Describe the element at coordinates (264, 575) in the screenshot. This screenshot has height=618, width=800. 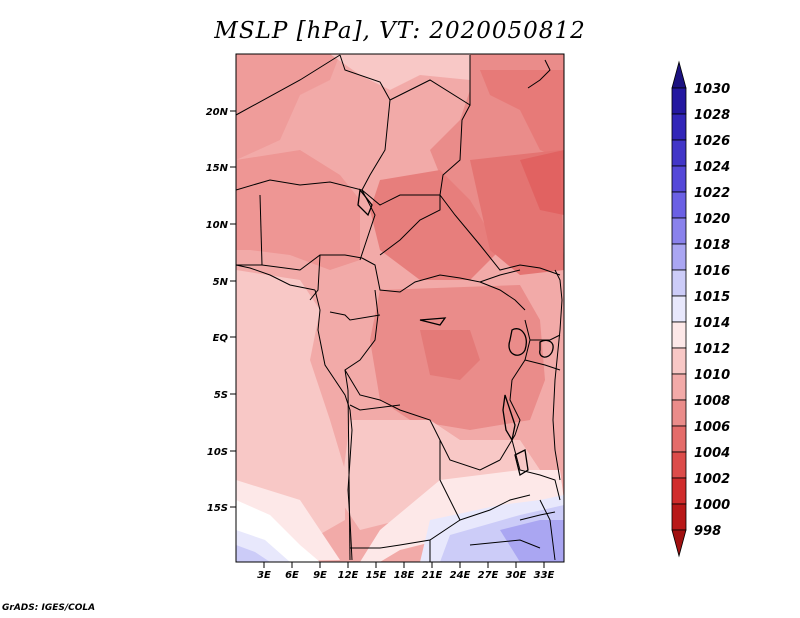
I see `lon-label-3e: 3E` at that location.